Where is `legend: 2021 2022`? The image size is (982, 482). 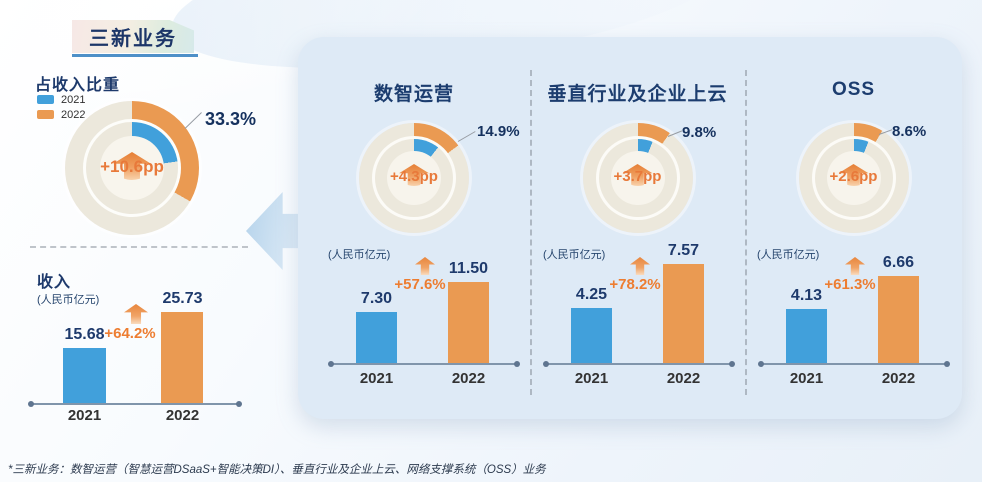
legend: 2021 2022 is located at coordinates (61, 107).